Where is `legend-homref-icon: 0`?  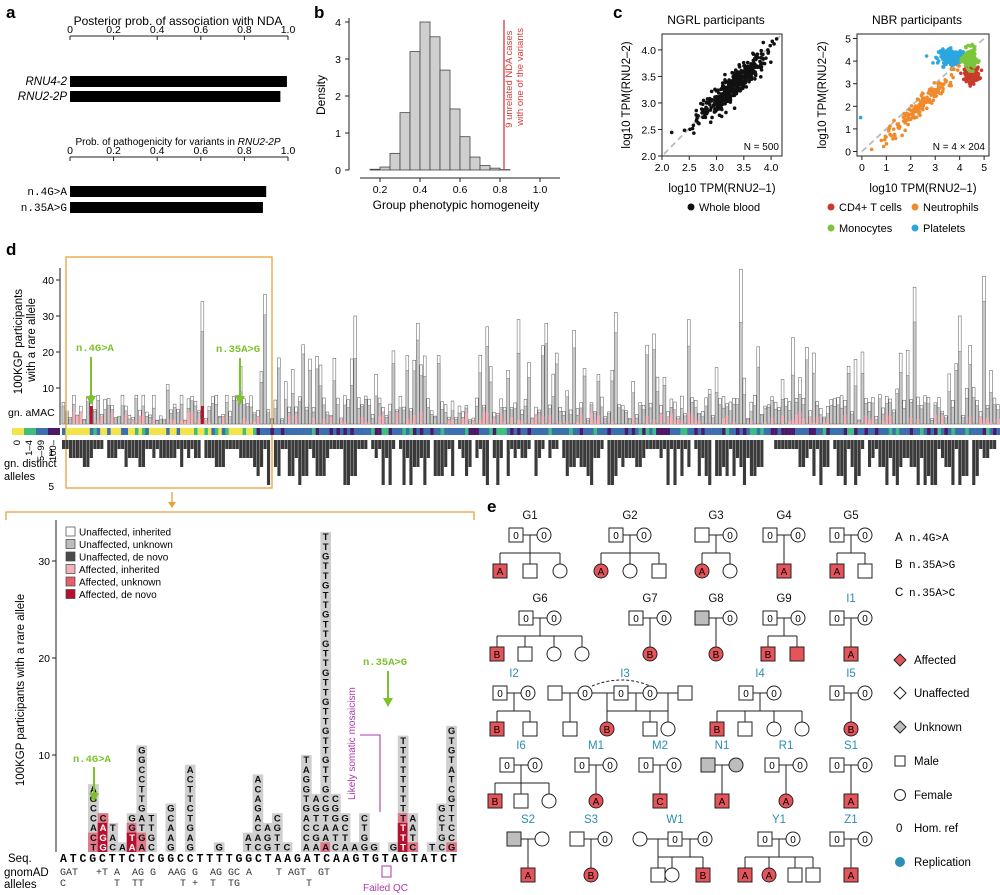
legend-homref-icon: 0 is located at coordinates (899, 829).